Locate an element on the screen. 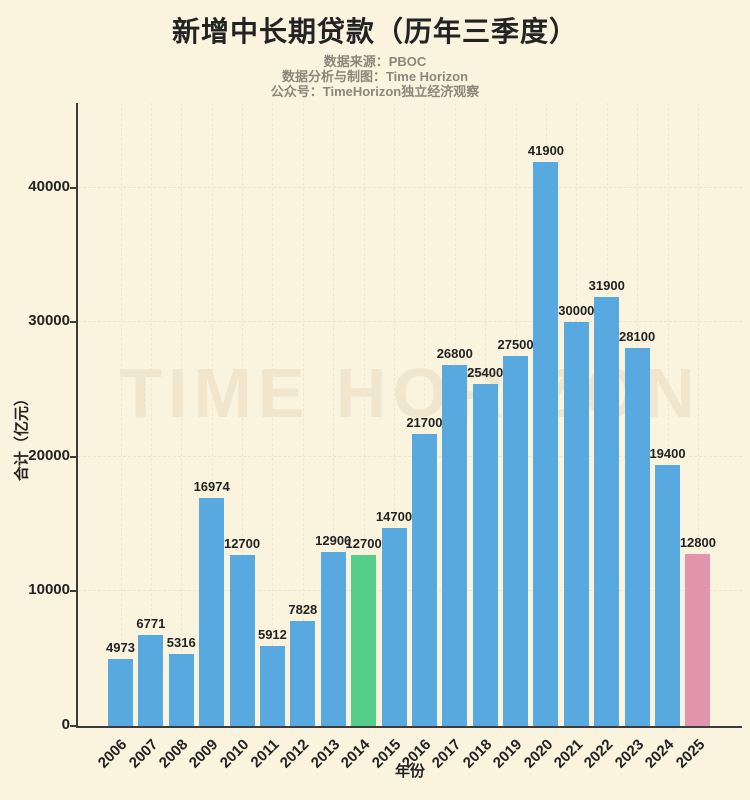 The height and width of the screenshot is (800, 750). bar-value-label: 14700 is located at coordinates (394, 517).